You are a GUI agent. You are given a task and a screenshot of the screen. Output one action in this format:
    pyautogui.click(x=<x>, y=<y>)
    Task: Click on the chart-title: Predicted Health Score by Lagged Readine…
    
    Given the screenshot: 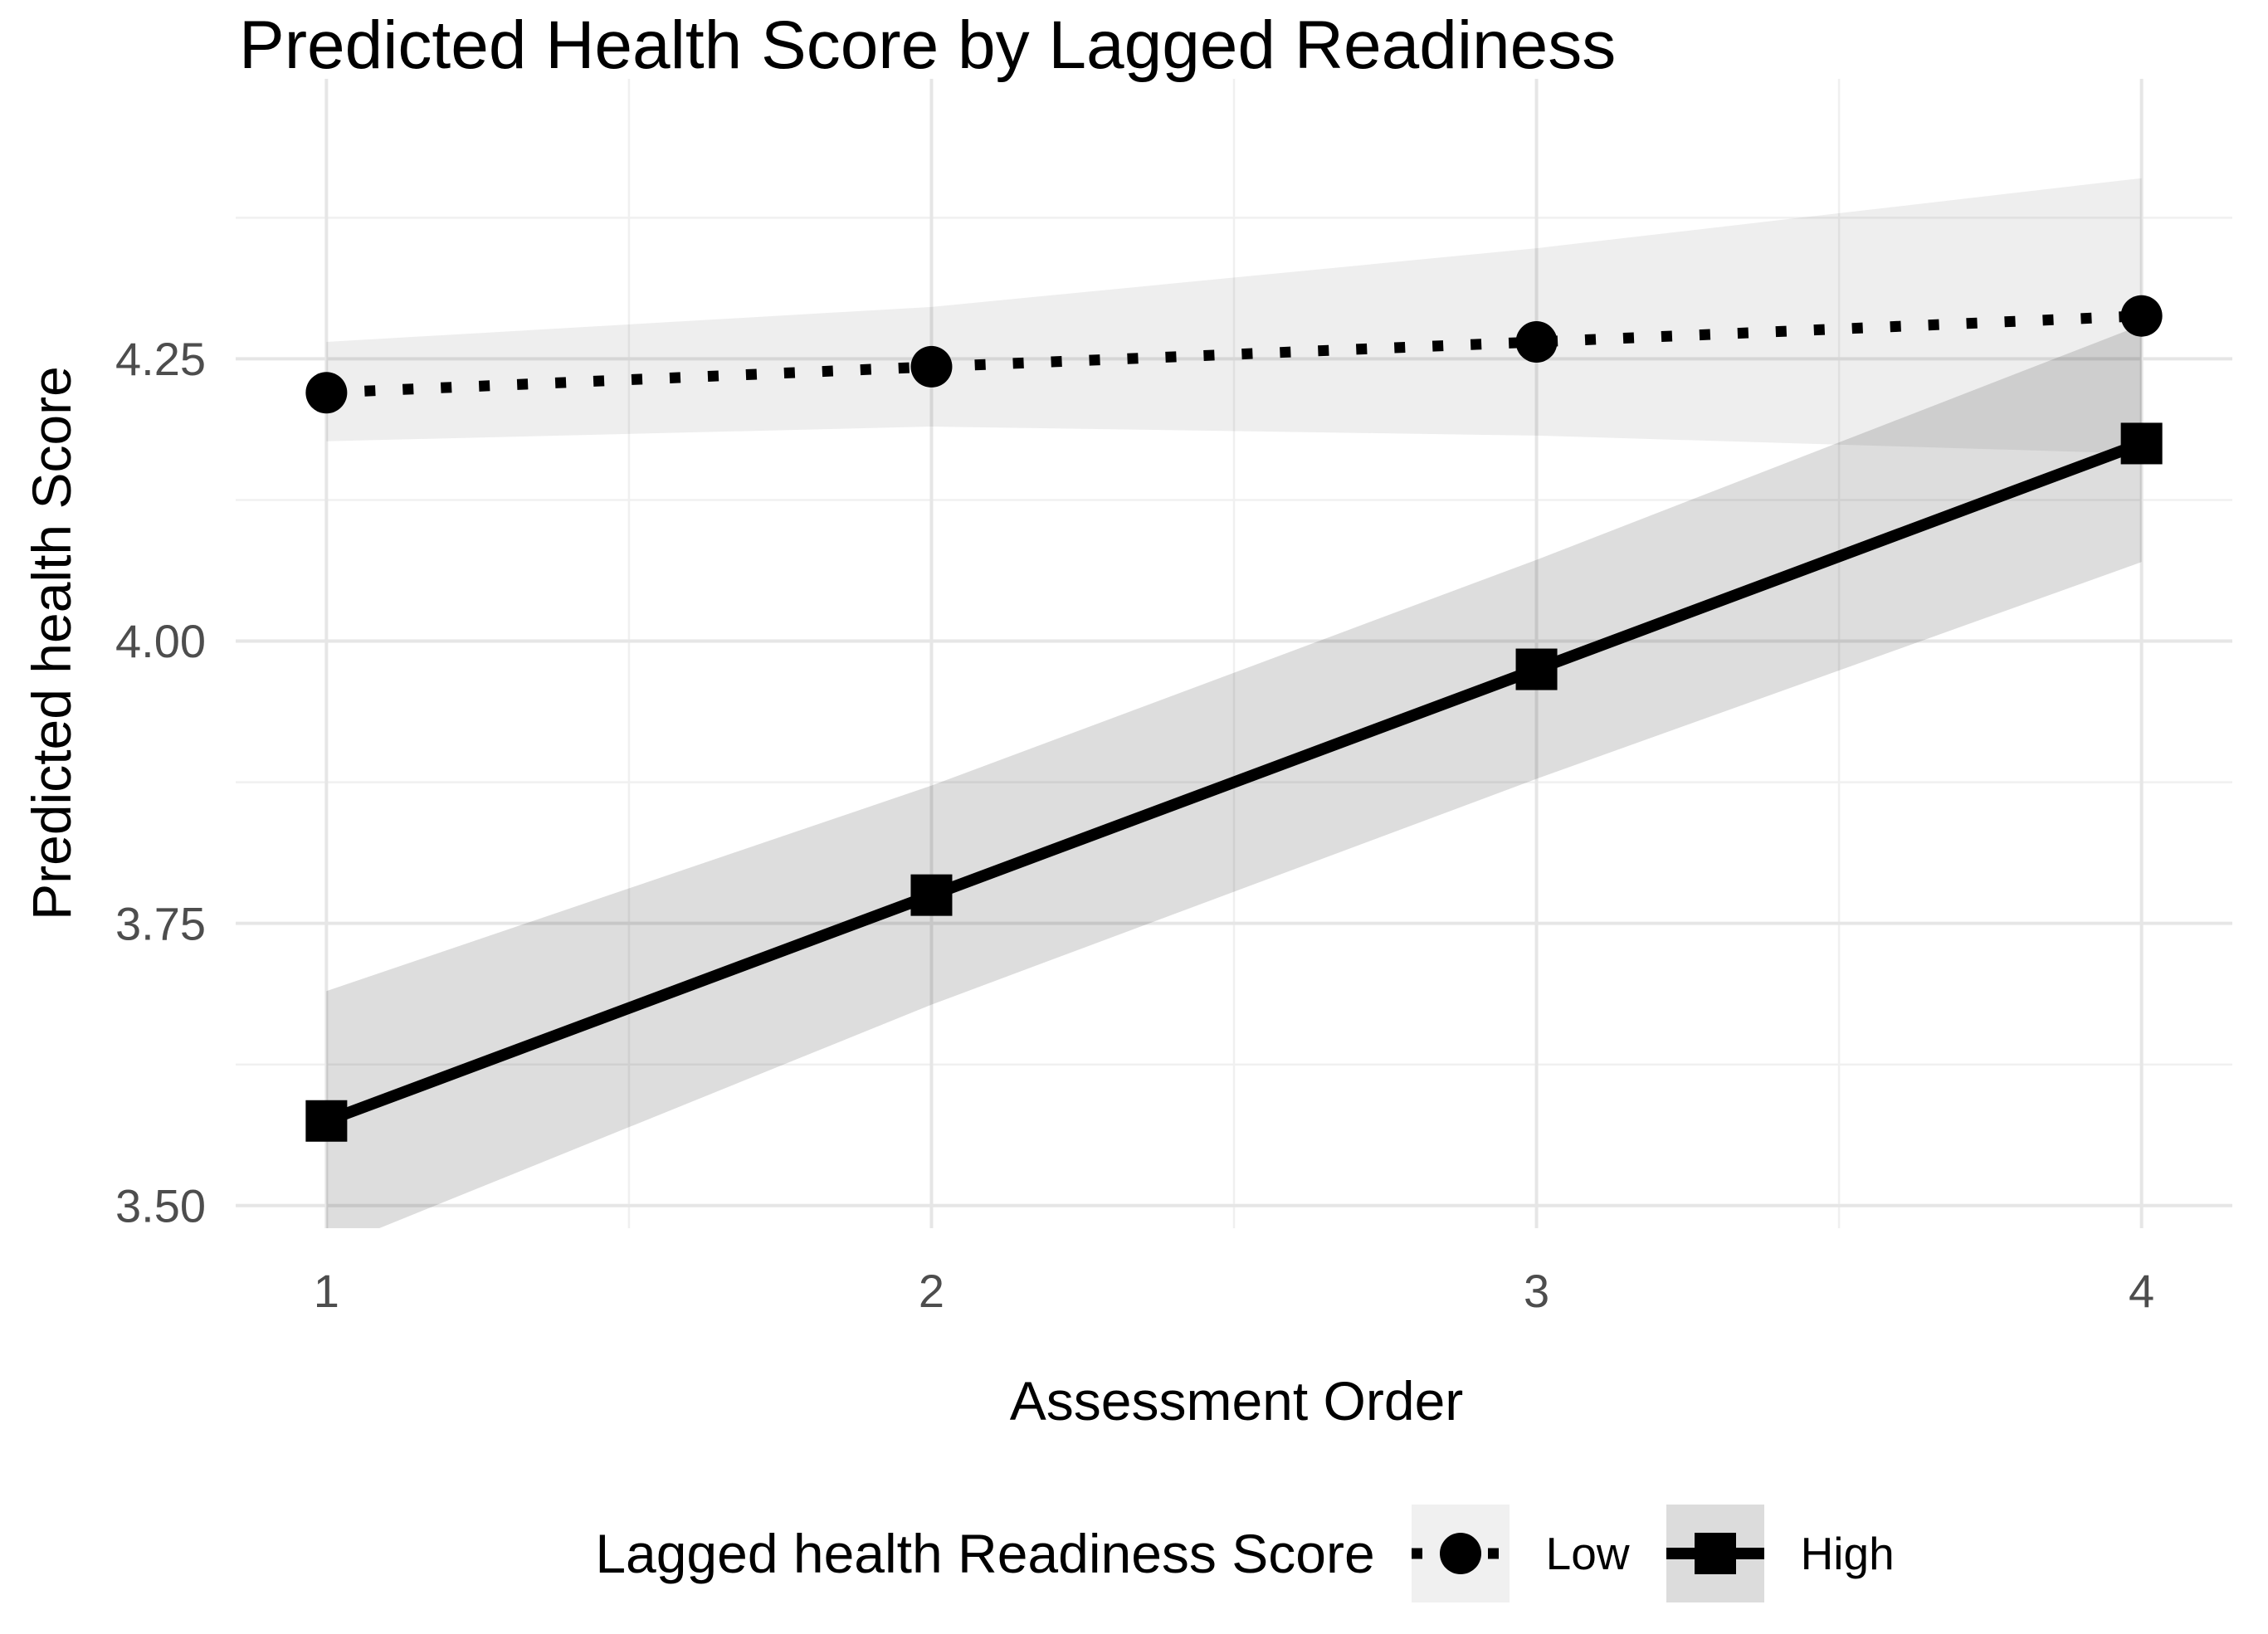 What is the action you would take?
    pyautogui.click(x=928, y=45)
    